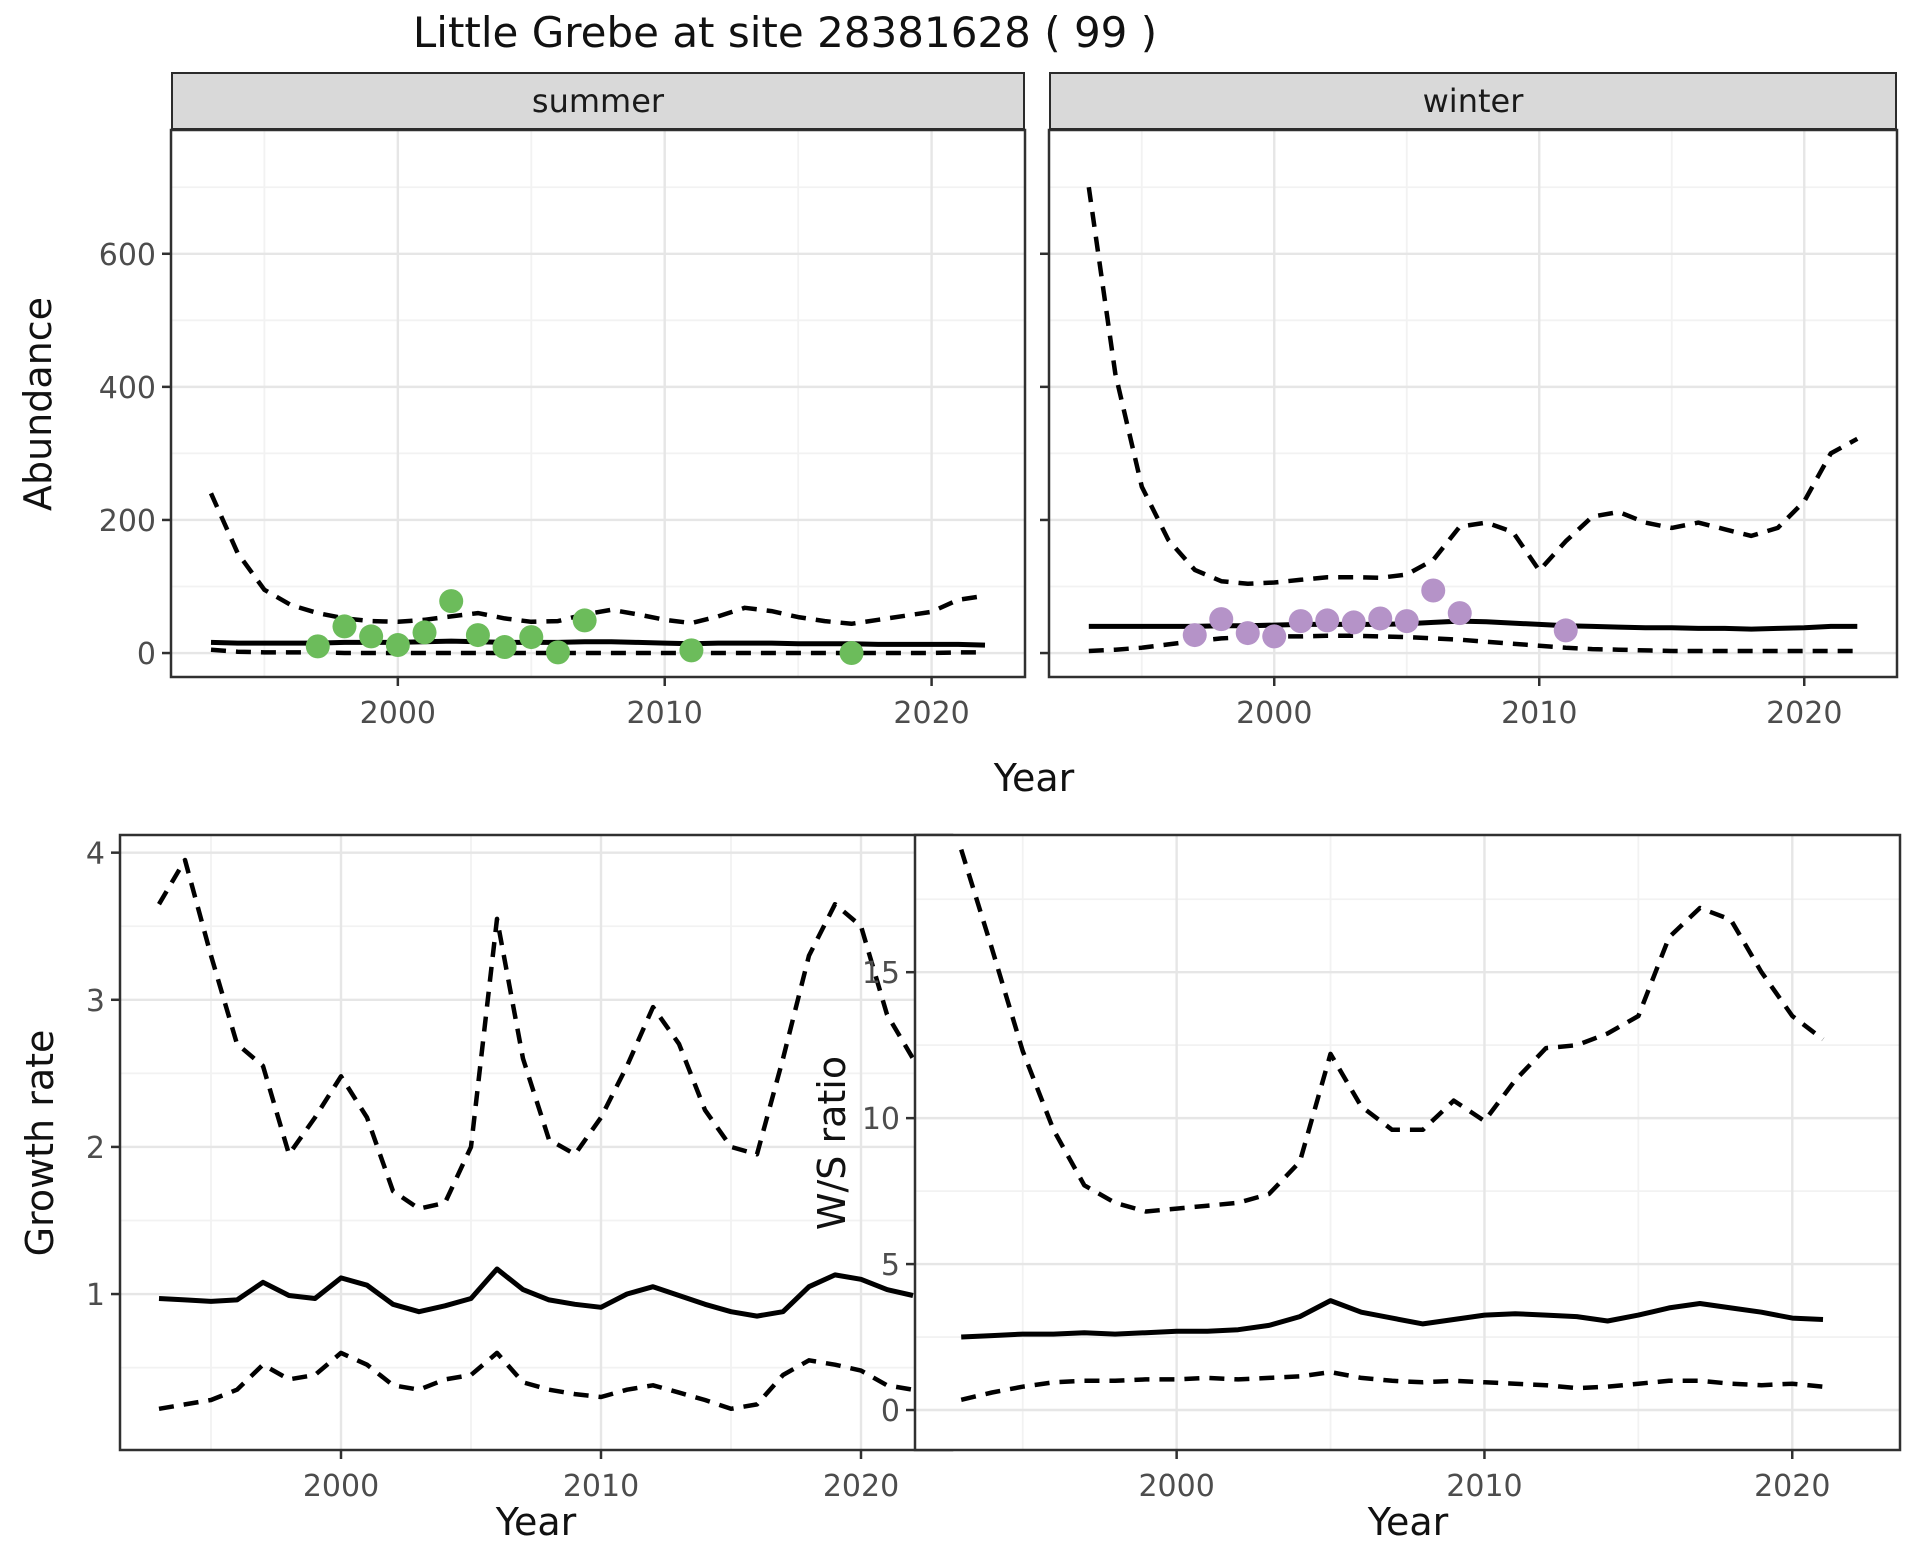  I want to click on y-axis-title-growth-rate: Growth rate, so click(40, 1143).